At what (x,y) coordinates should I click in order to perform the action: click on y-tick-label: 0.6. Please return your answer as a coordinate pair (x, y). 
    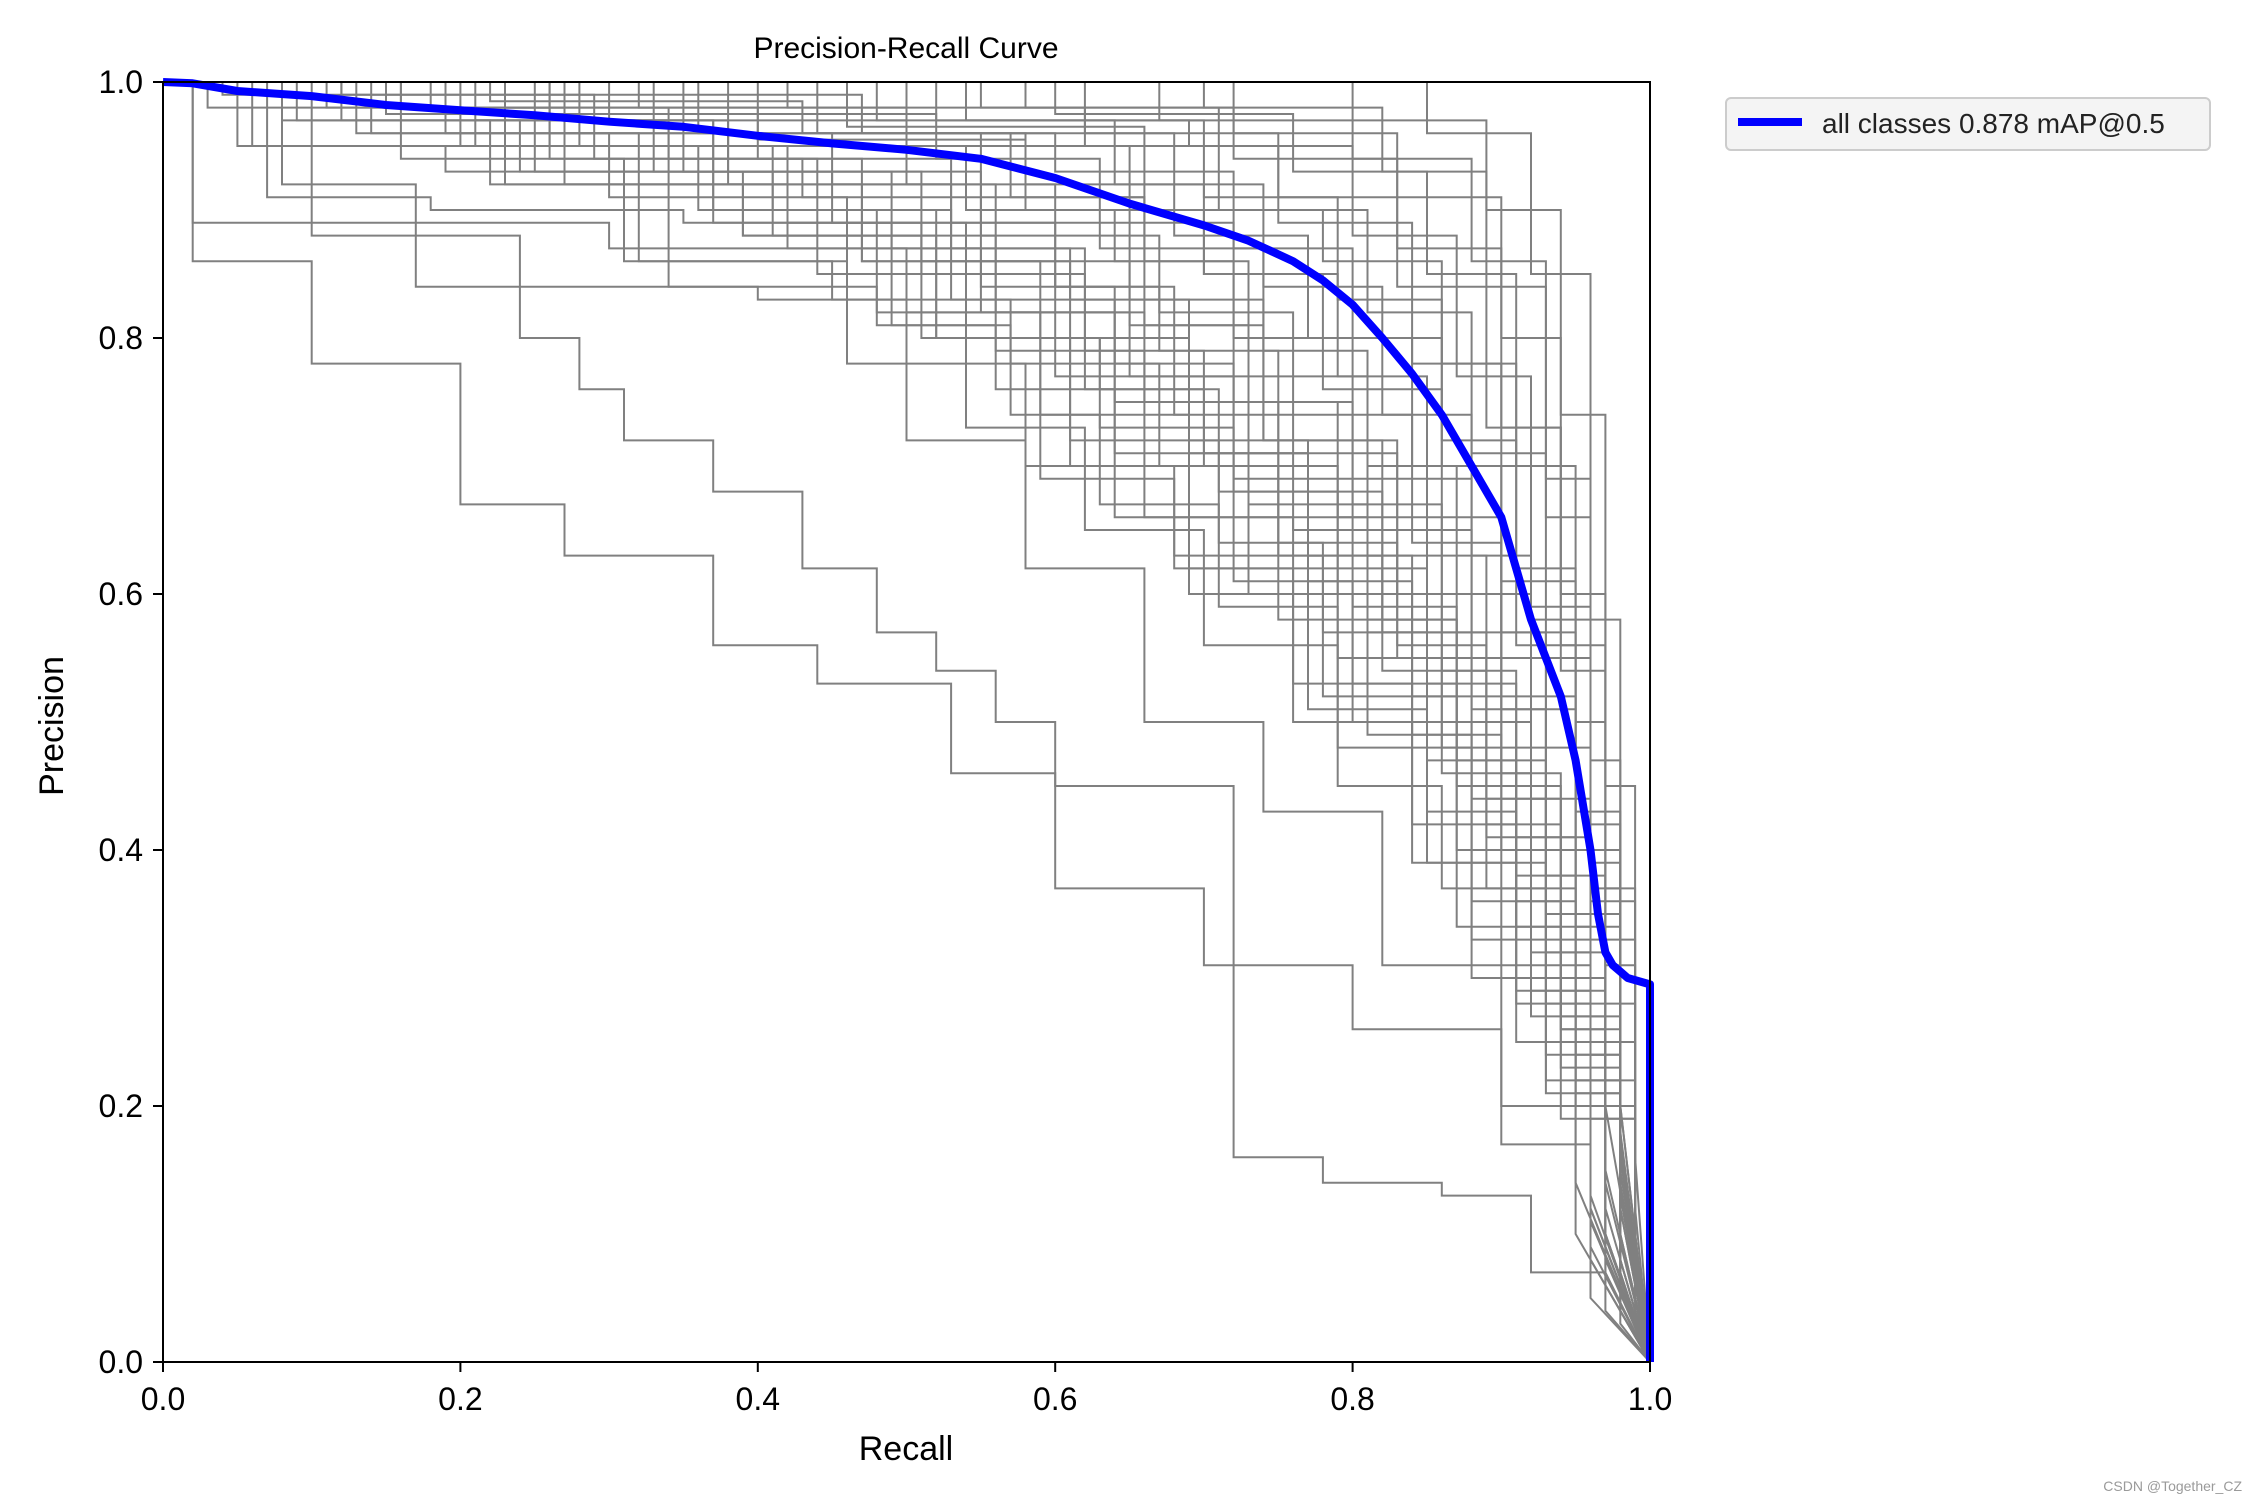
    Looking at the image, I should click on (121, 594).